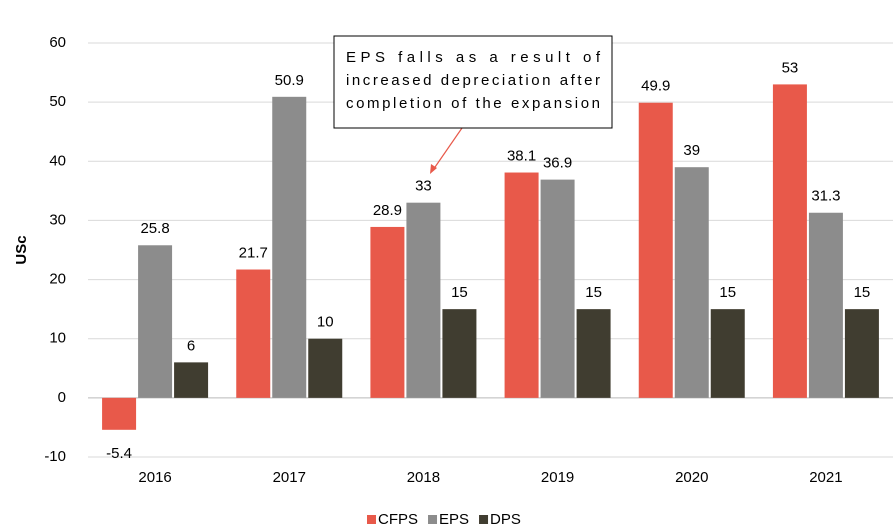 The height and width of the screenshot is (530, 893). Describe the element at coordinates (557, 477) in the screenshot. I see `x-tick-label: 2019` at that location.